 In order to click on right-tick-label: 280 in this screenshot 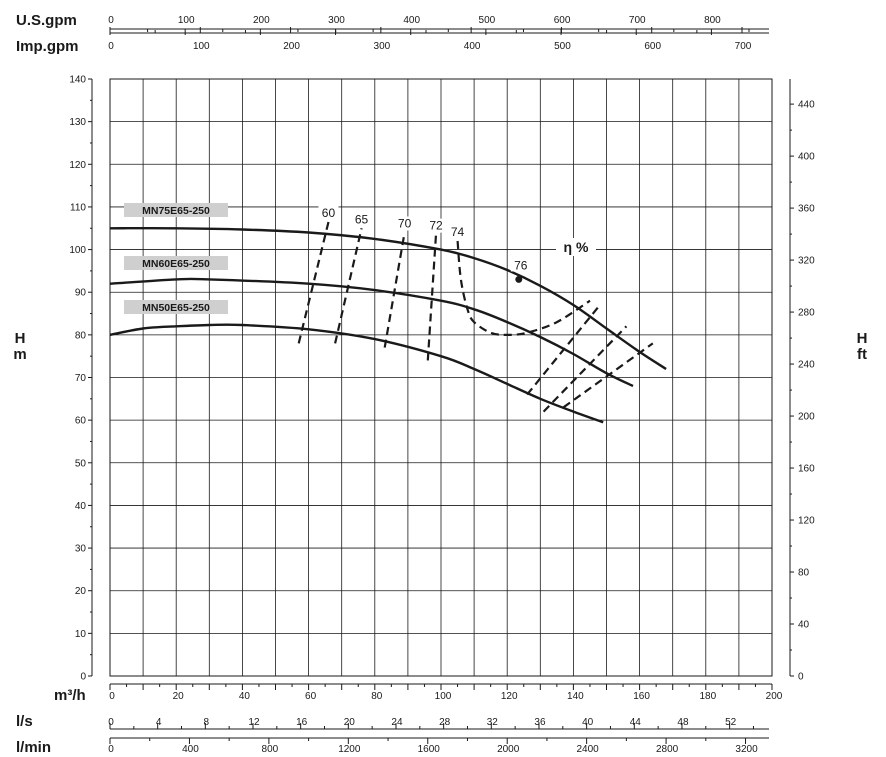, I will do `click(806, 313)`.